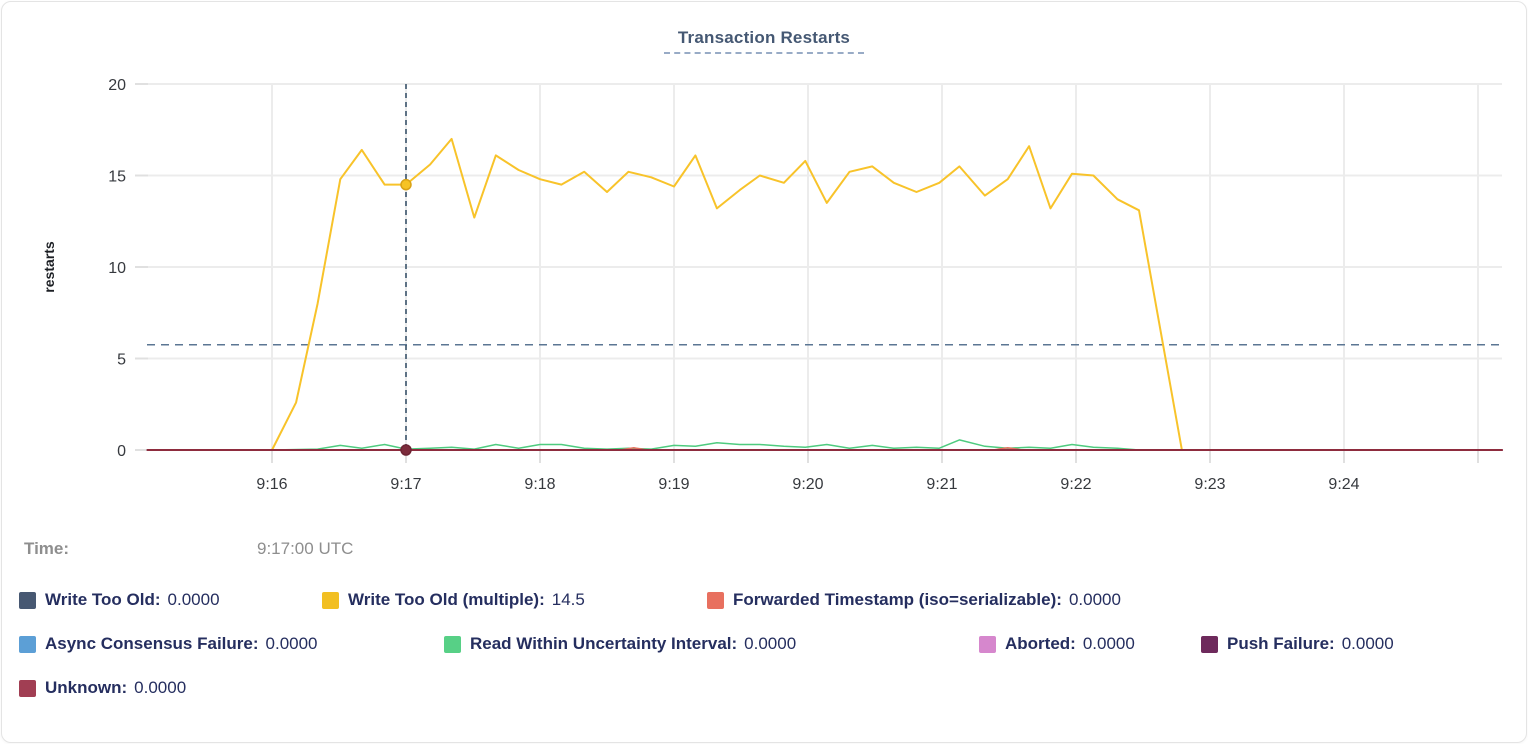  I want to click on x-tick-label: 9:18, so click(539, 484).